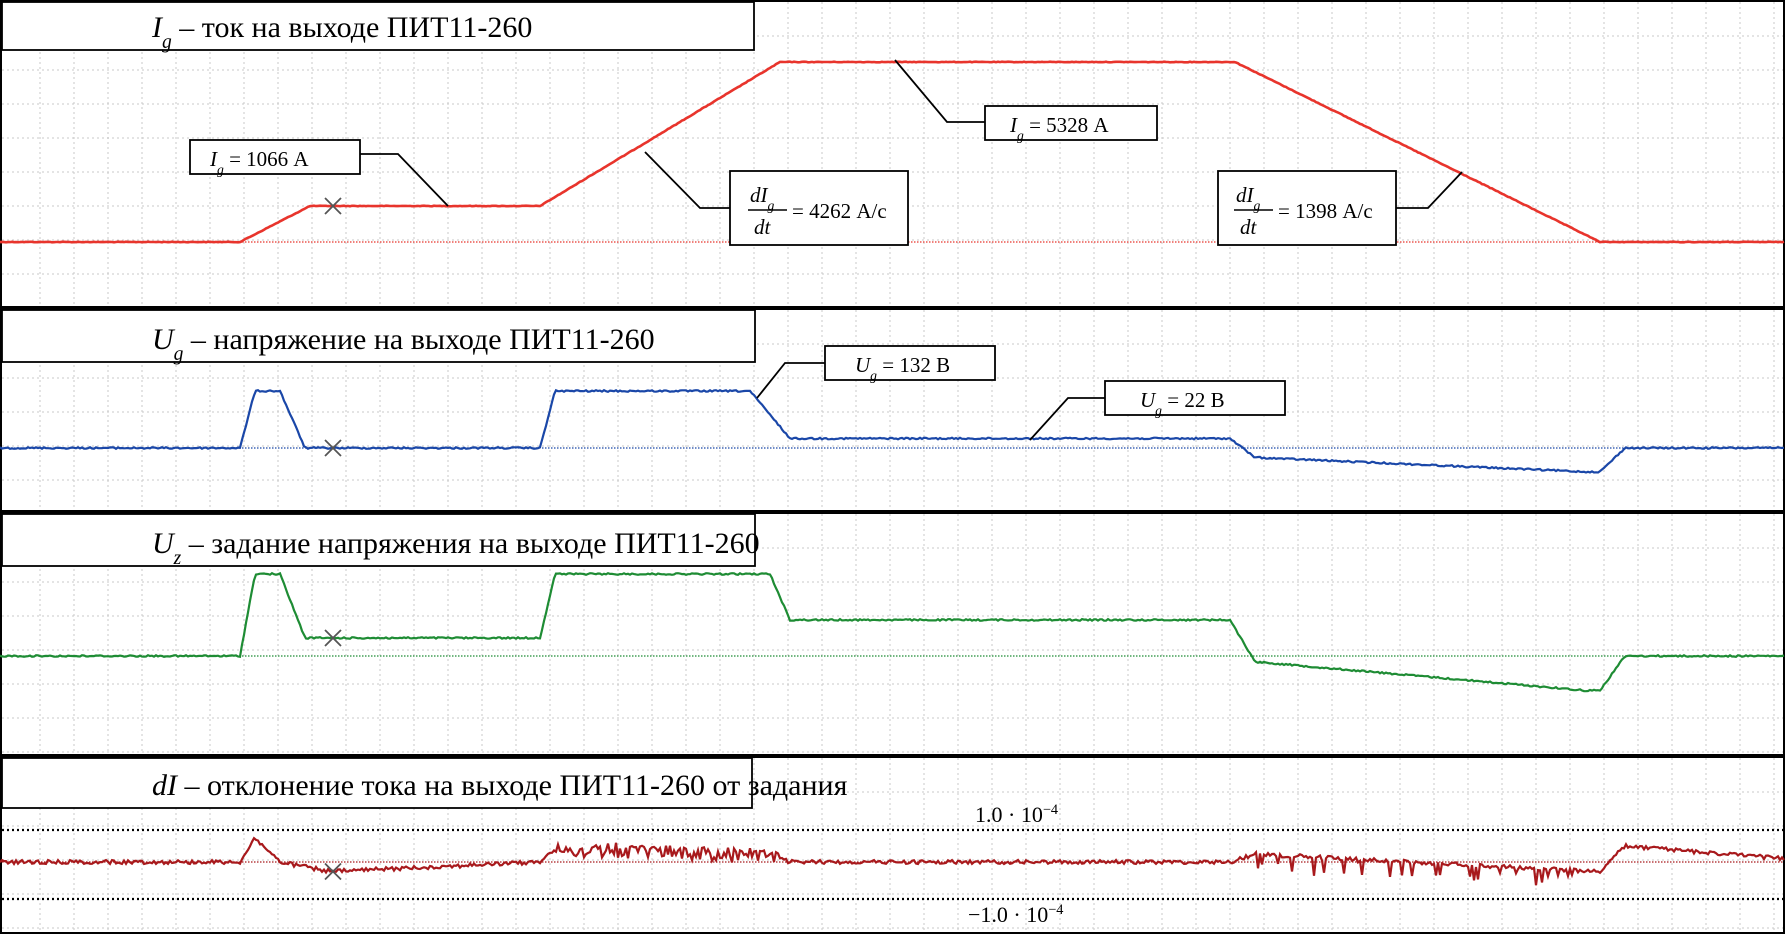 This screenshot has height=934, width=1785. I want to click on annotation-text: Ig = 5328 А, so click(1059, 128).